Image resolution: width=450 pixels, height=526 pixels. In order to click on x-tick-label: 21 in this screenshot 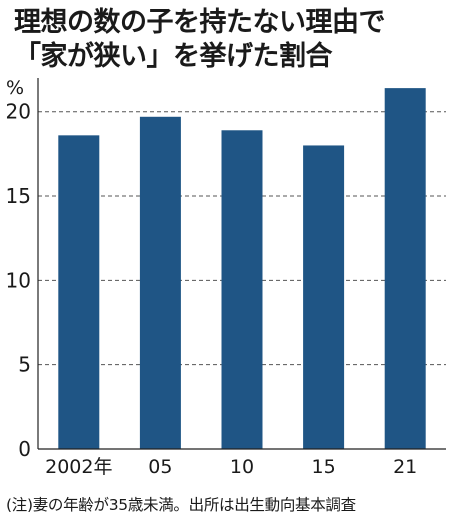, I will do `click(405, 467)`.